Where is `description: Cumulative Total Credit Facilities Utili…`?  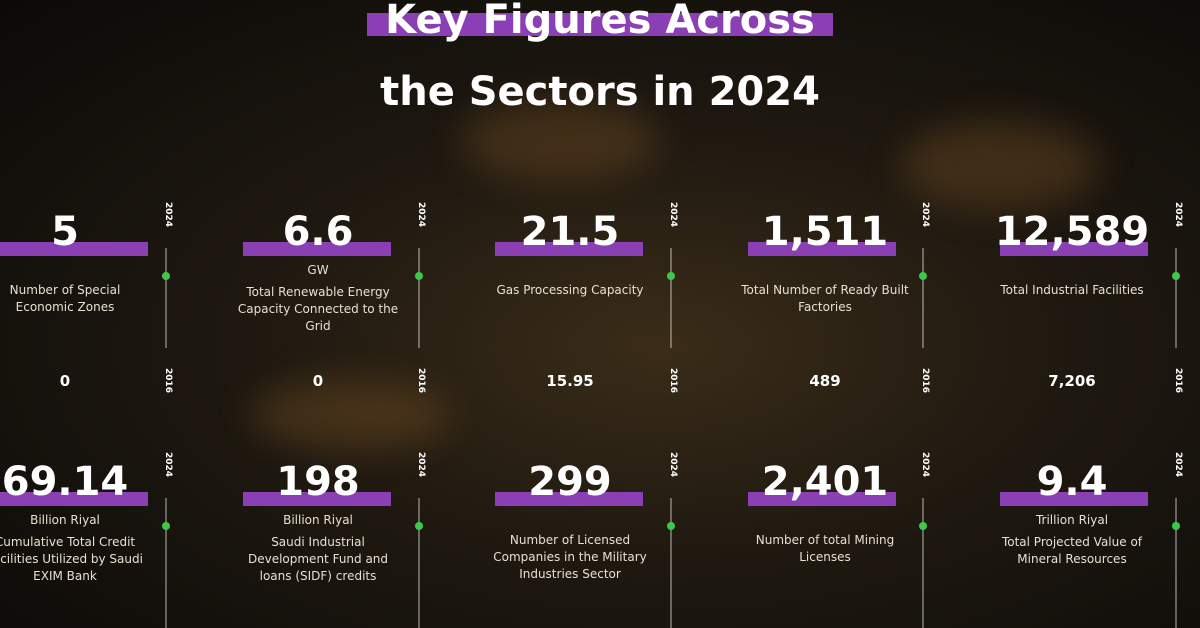
description: Cumulative Total Credit Facilities Utili… is located at coordinates (71, 559).